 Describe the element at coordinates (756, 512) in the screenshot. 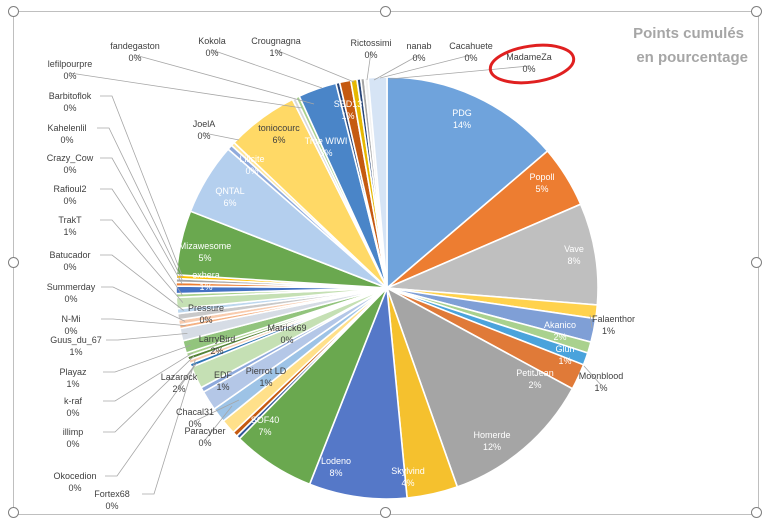

I see `resize-handle-bottom-right` at that location.